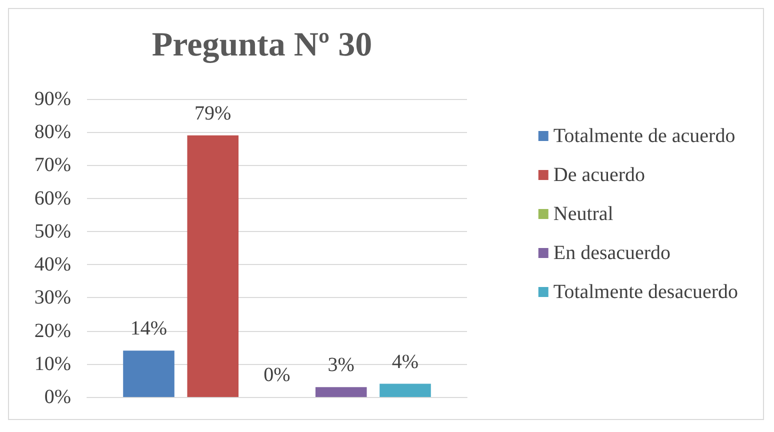  I want to click on legend-label: Neutral, so click(583, 214).